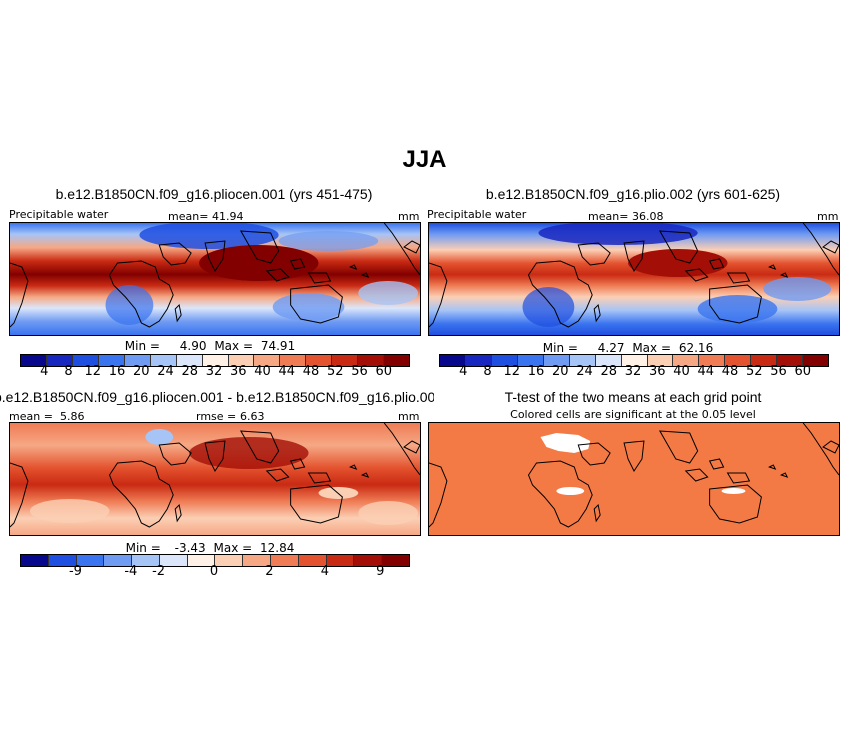 The width and height of the screenshot is (849, 733). I want to click on panel3-max-label: Max =, so click(233, 548).